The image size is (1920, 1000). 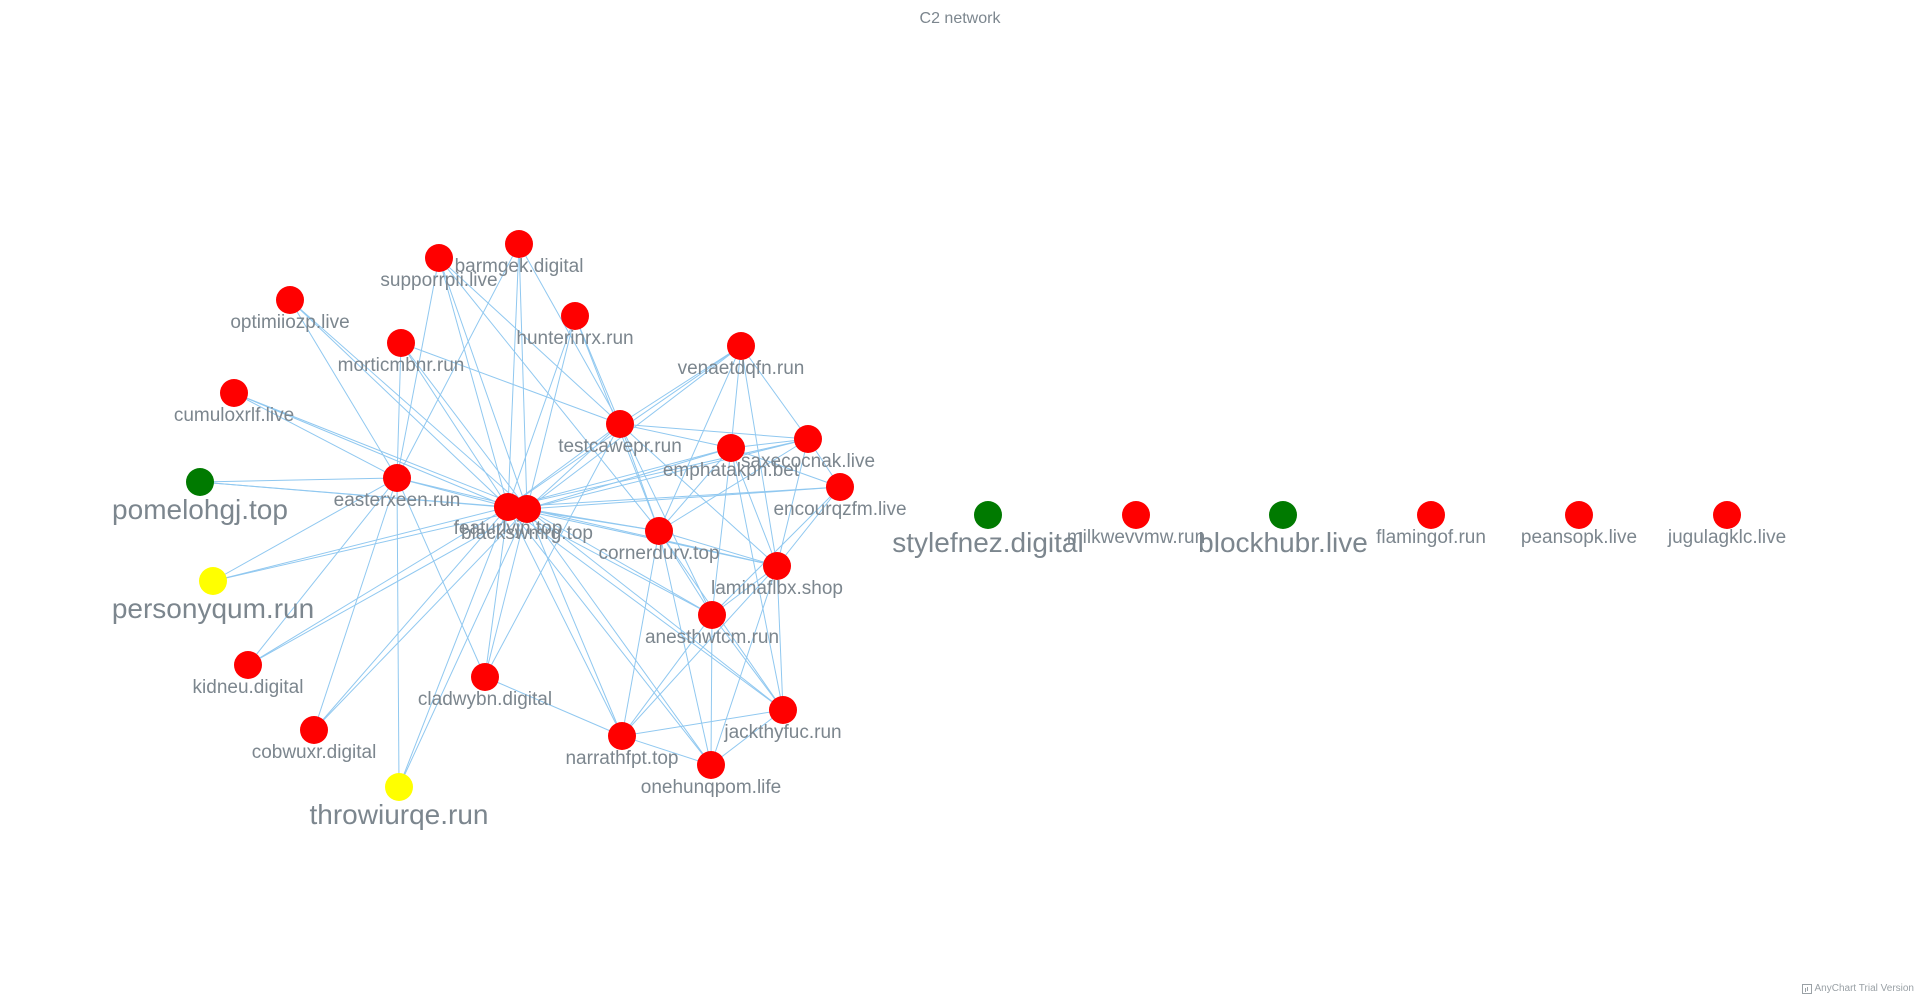 I want to click on node-cladwybn: cladwybn.digital, so click(x=485, y=686).